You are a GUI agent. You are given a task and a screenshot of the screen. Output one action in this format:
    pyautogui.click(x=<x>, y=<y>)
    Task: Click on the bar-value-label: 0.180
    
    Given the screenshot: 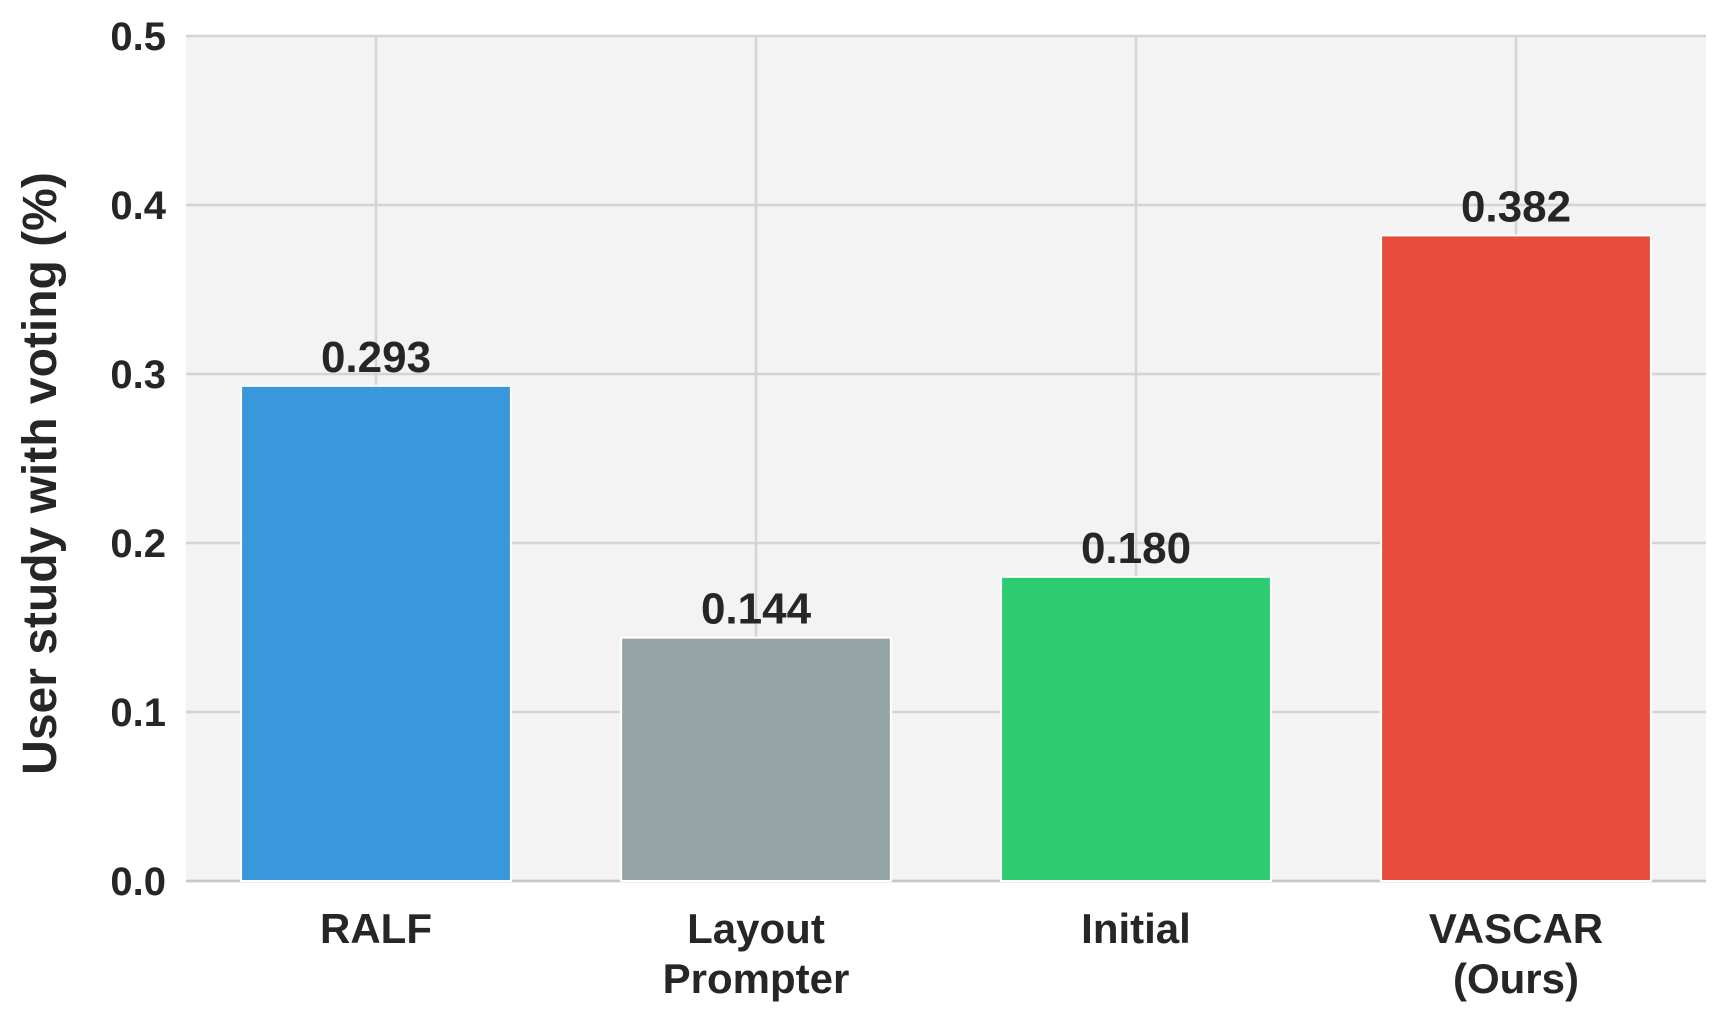 What is the action you would take?
    pyautogui.click(x=1136, y=548)
    